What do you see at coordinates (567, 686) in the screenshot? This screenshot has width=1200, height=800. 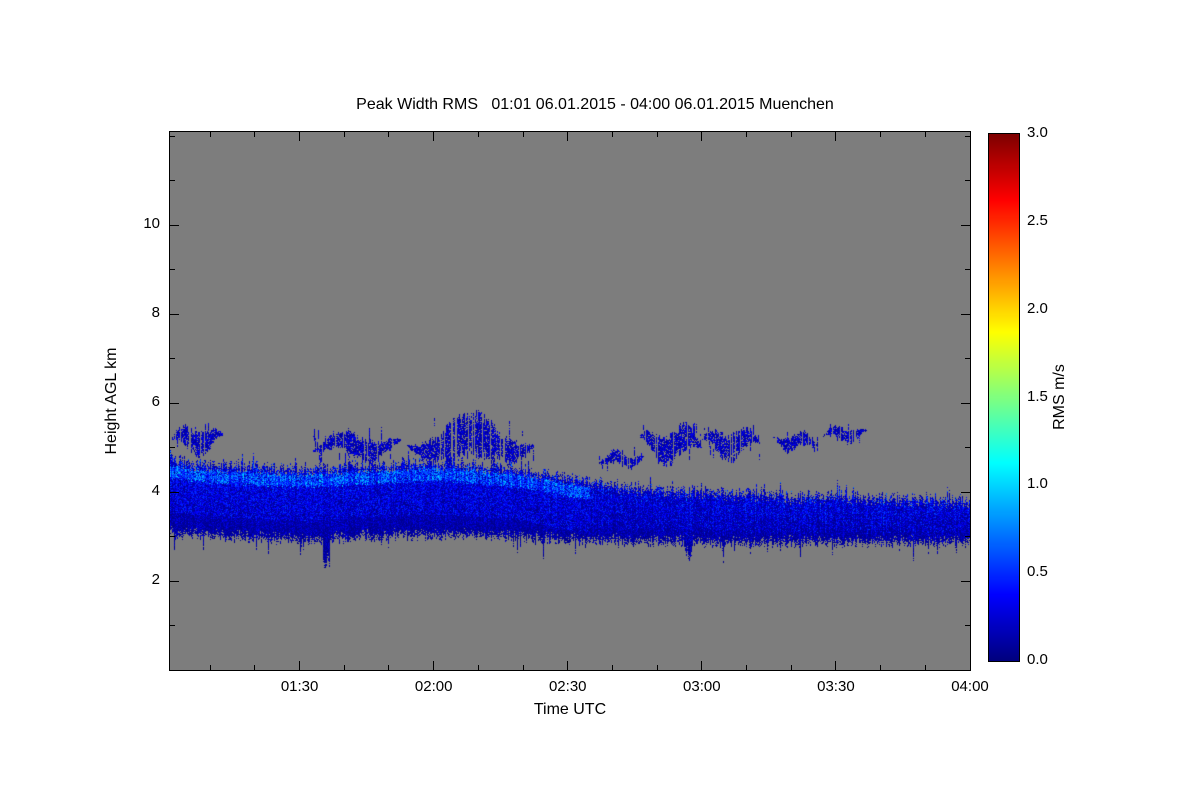 I see `x-tick-label: 02:30` at bounding box center [567, 686].